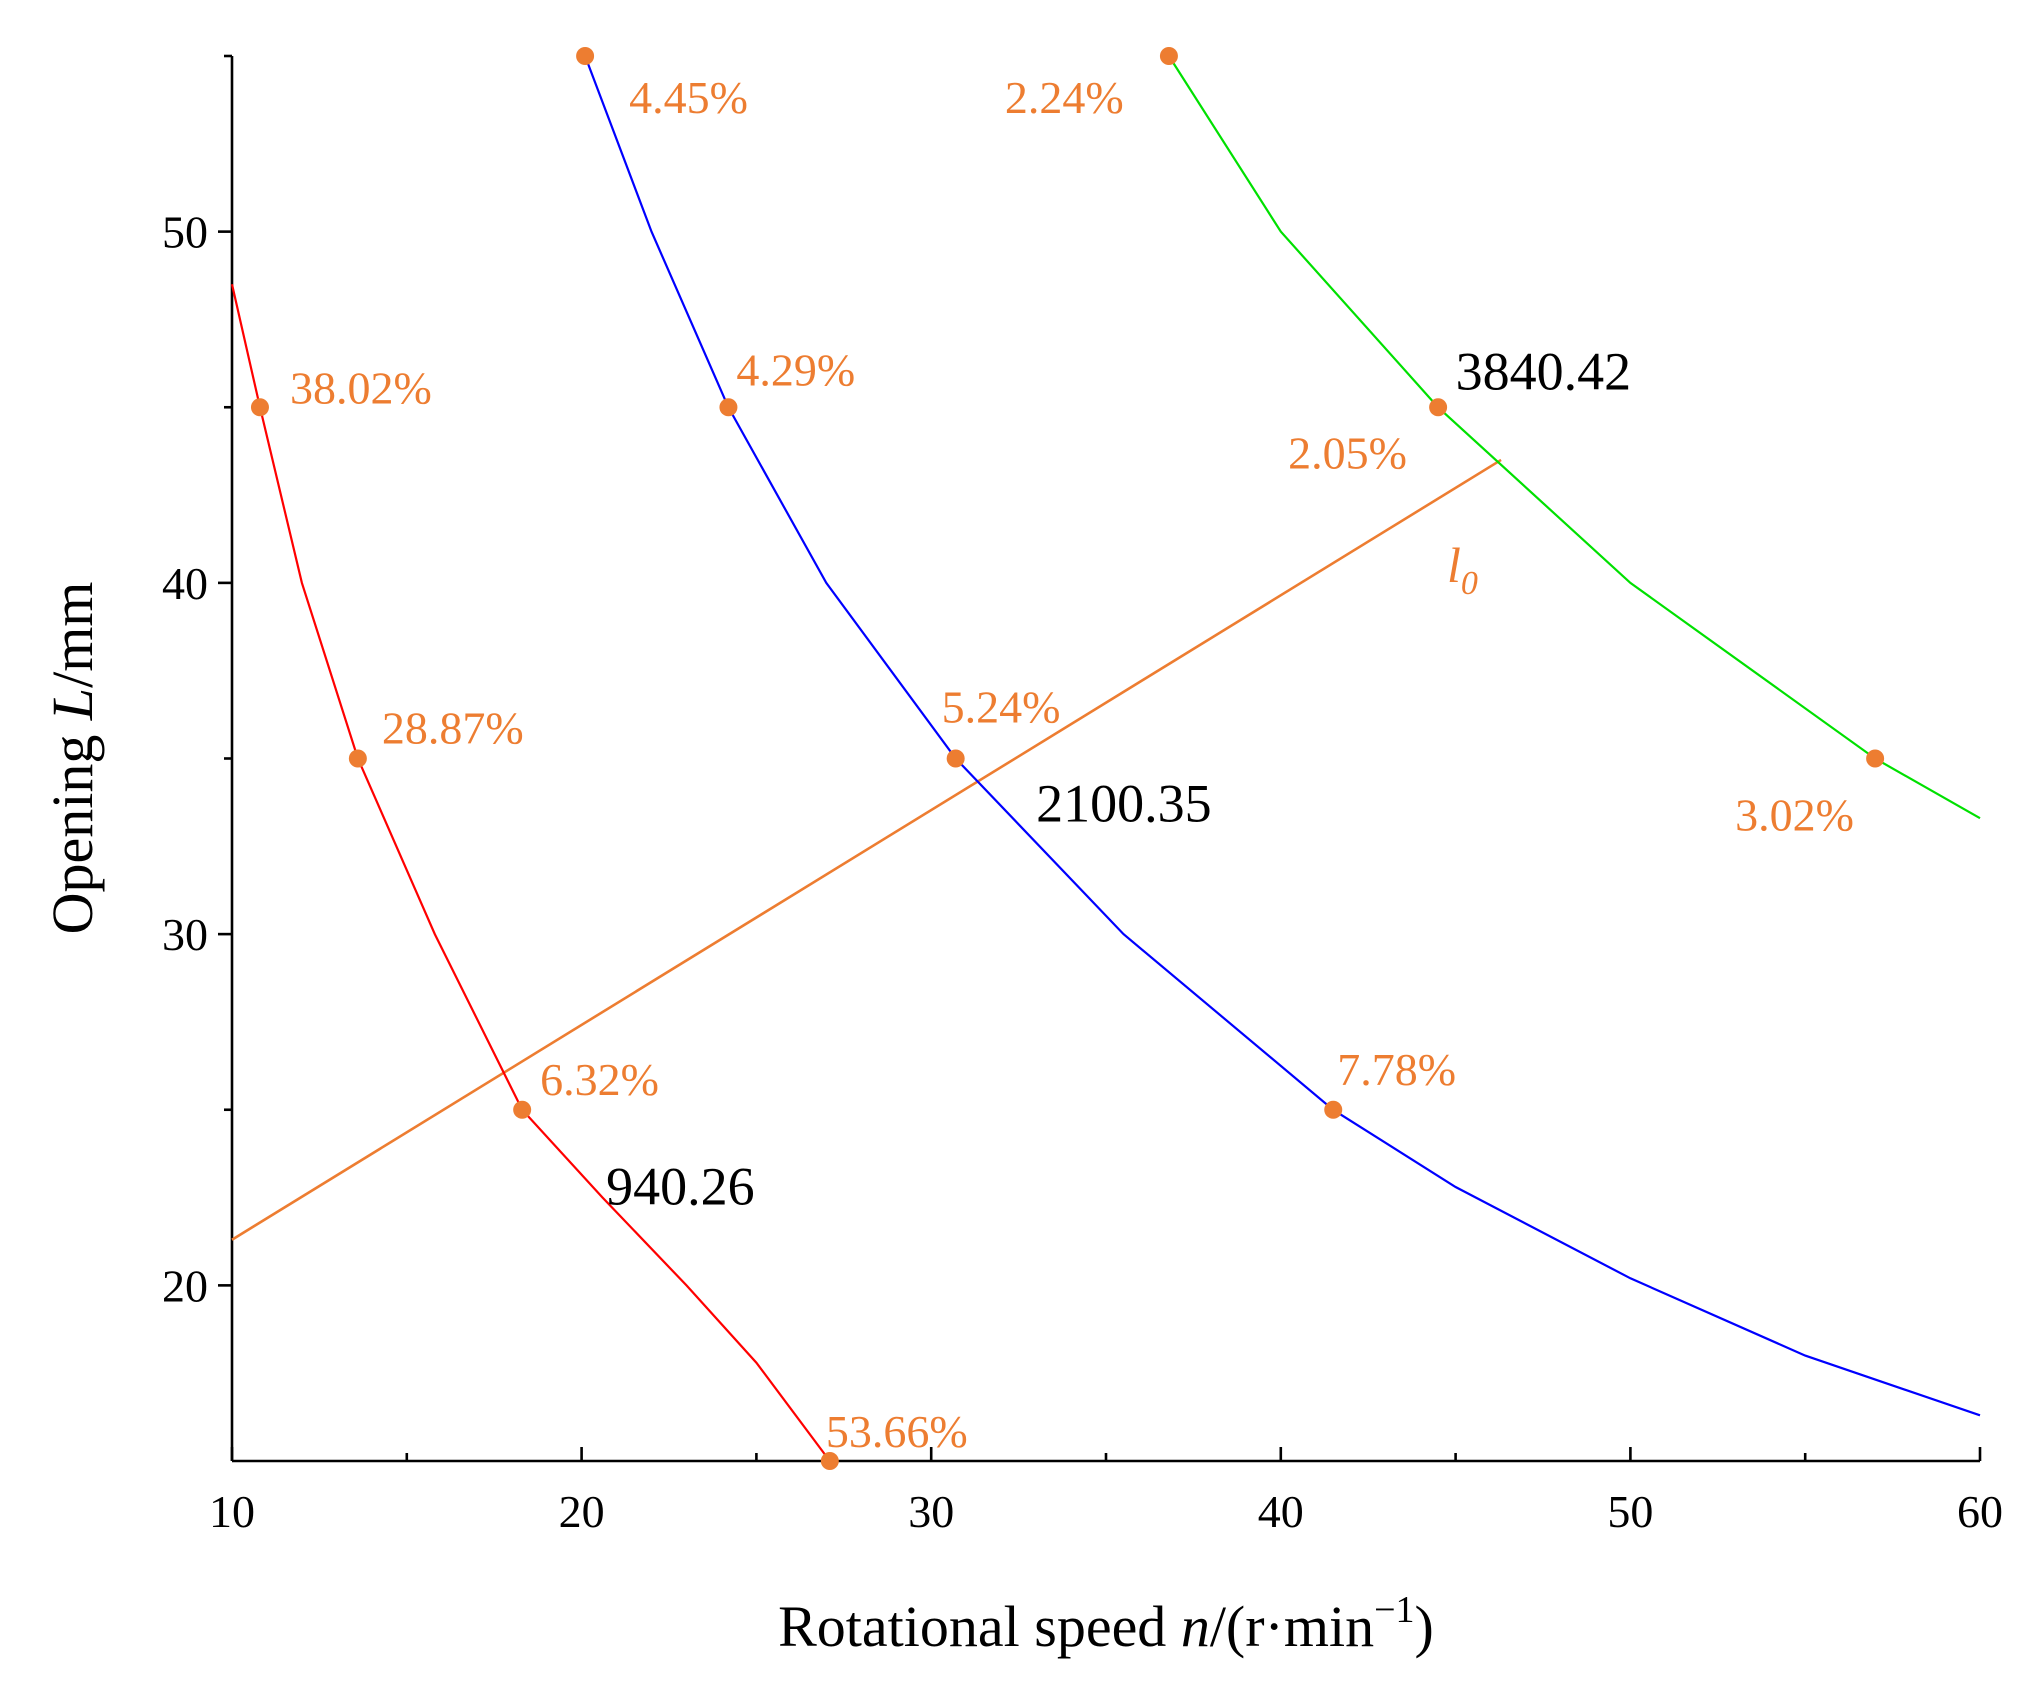 The image size is (2024, 1691). What do you see at coordinates (232, 1511) in the screenshot?
I see `x-tick-label: 10` at bounding box center [232, 1511].